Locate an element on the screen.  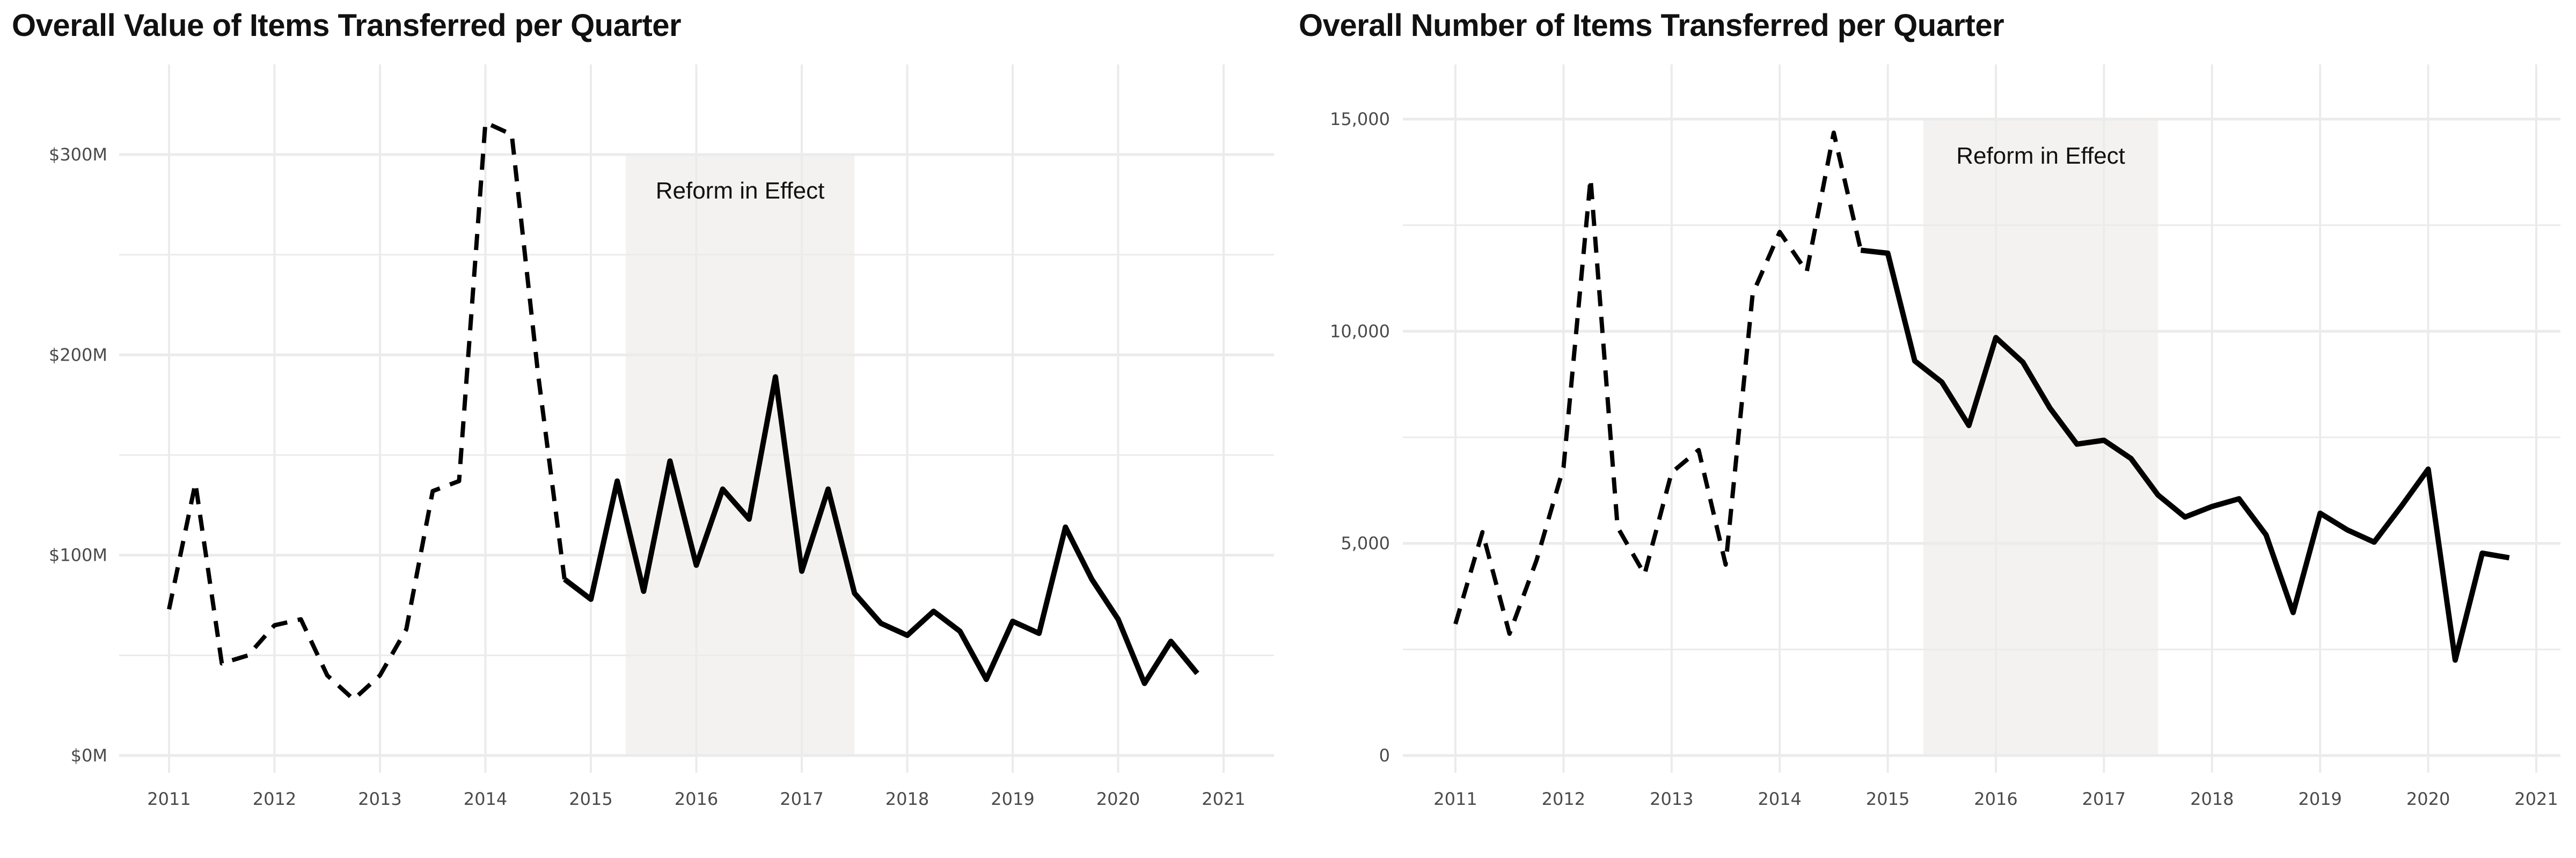
y-tick-label: $200M is located at coordinates (78, 354).